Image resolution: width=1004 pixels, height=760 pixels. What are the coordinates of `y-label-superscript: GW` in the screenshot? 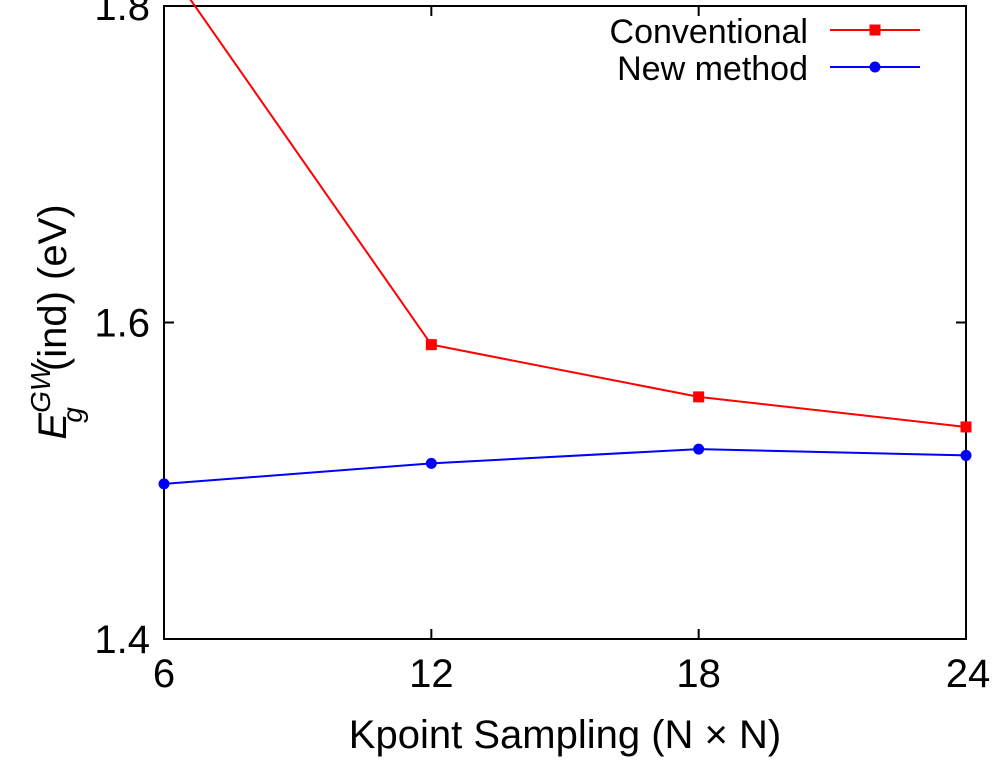 It's located at (40, 387).